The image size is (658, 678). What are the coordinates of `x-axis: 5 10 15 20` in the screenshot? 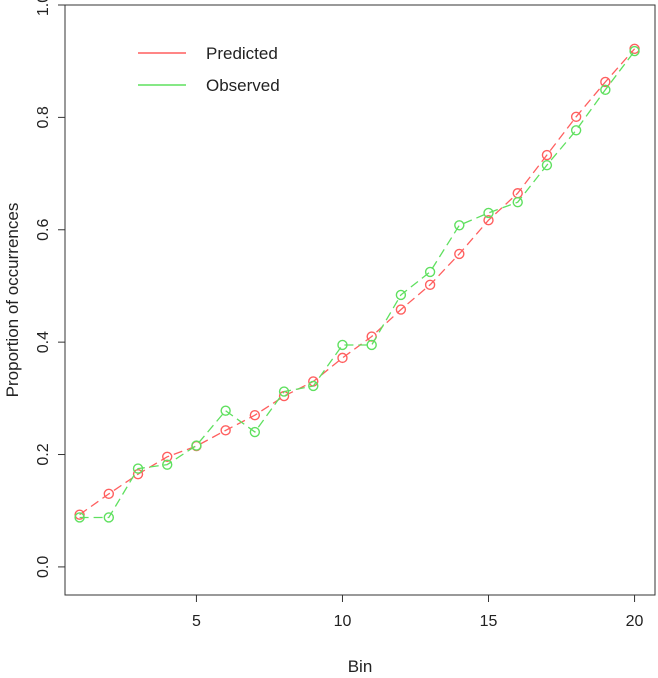 It's located at (418, 612).